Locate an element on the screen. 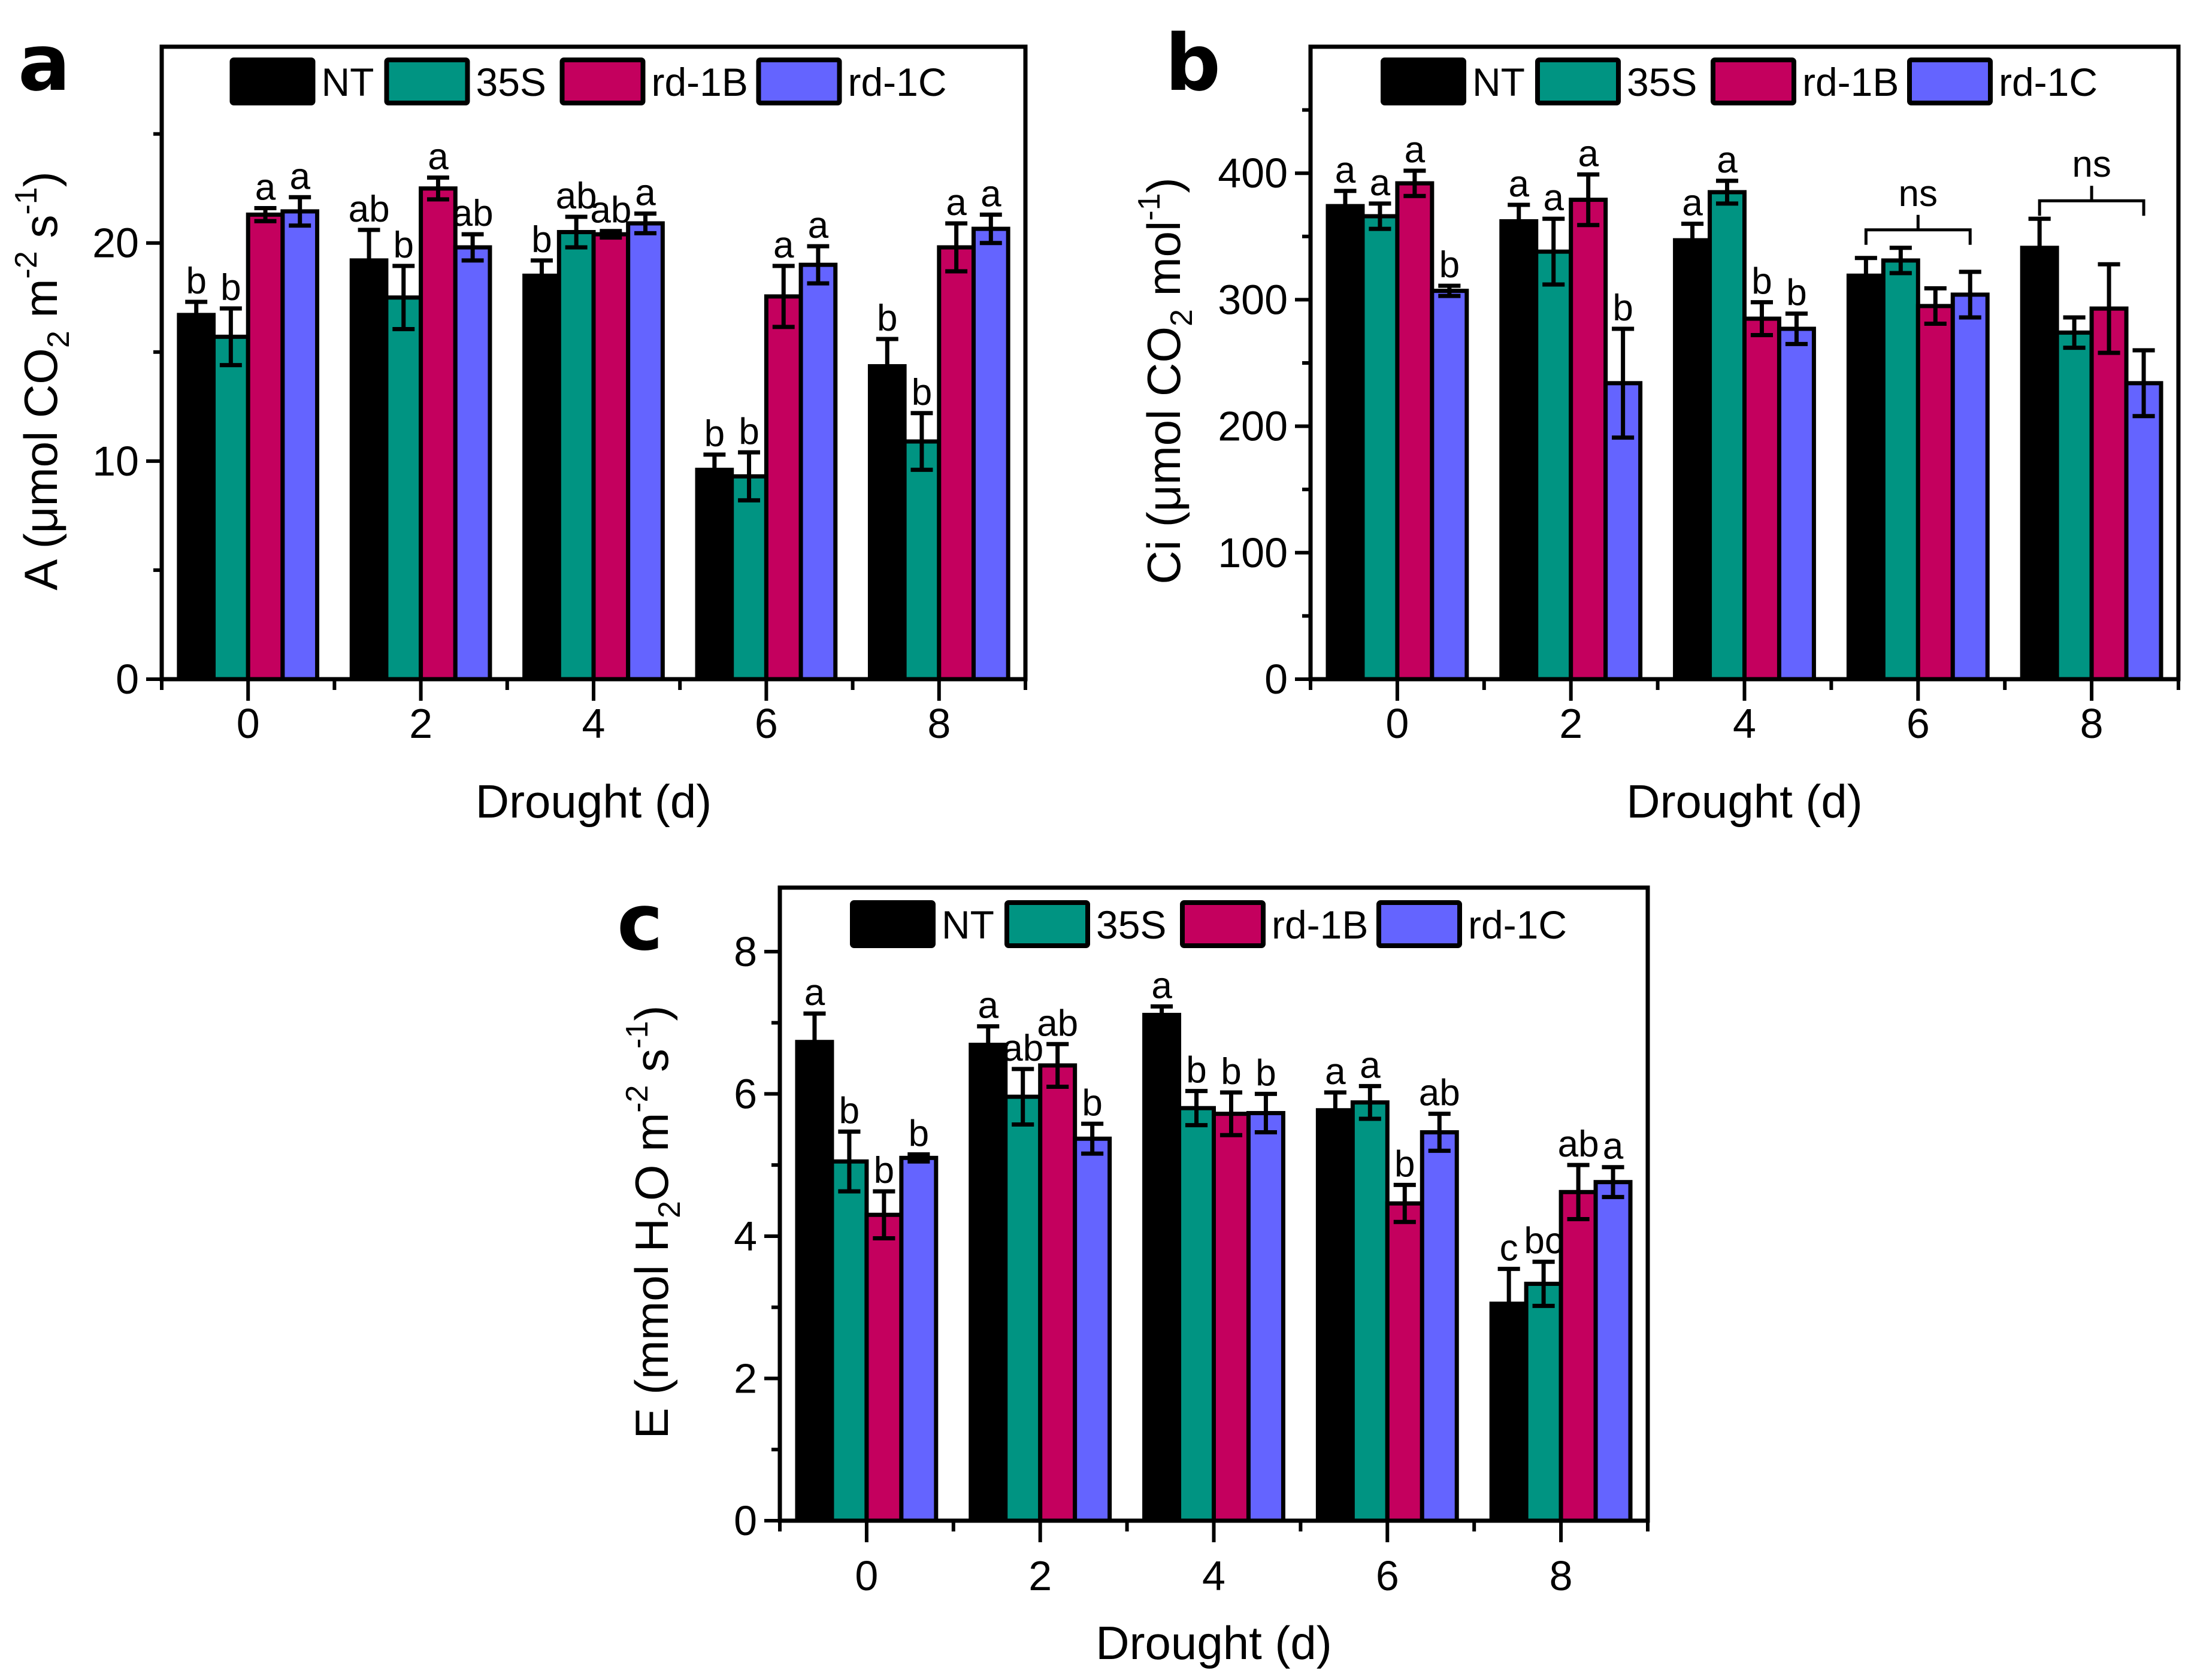 The width and height of the screenshot is (2194, 1680). significance-letter: ab is located at coordinates (1578, 1144).